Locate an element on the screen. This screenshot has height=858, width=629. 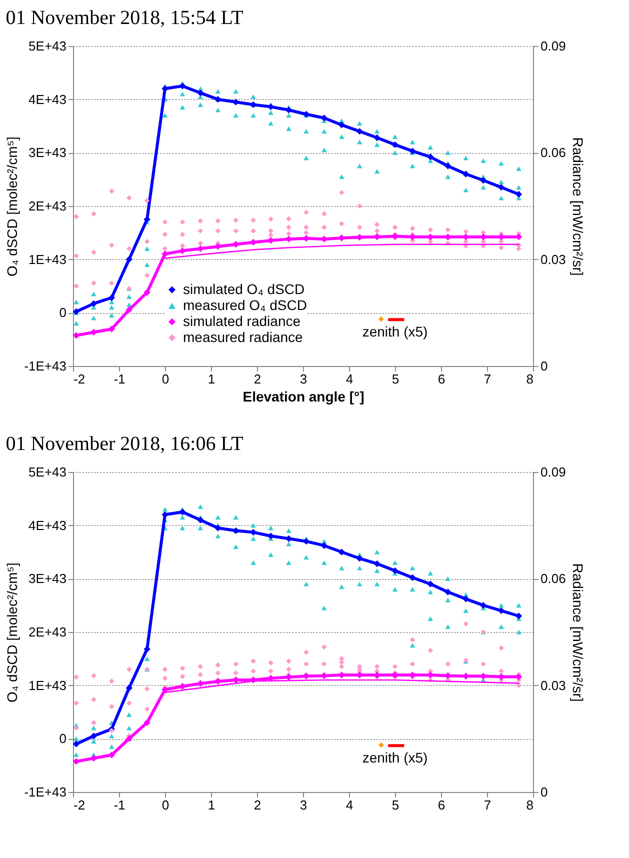
chart-title: 01 November 2018, 15:54 LT is located at coordinates (125, 18).